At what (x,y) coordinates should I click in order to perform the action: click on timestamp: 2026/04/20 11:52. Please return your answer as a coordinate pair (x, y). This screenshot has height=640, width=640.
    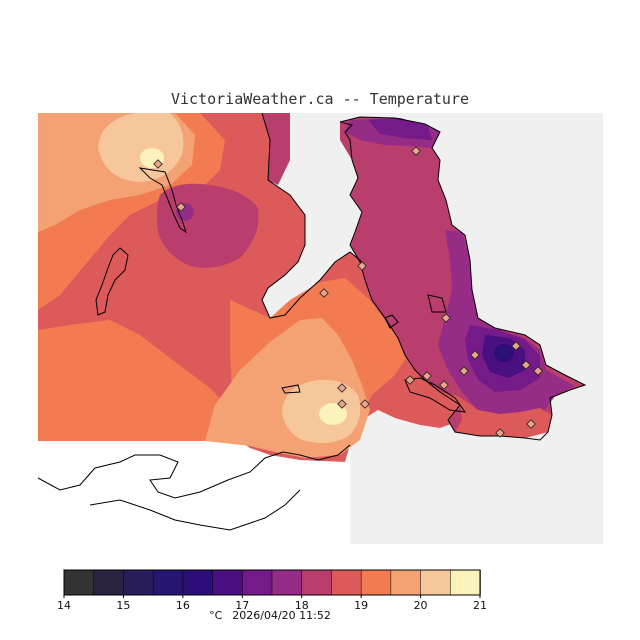
    Looking at the image, I should click on (281, 615).